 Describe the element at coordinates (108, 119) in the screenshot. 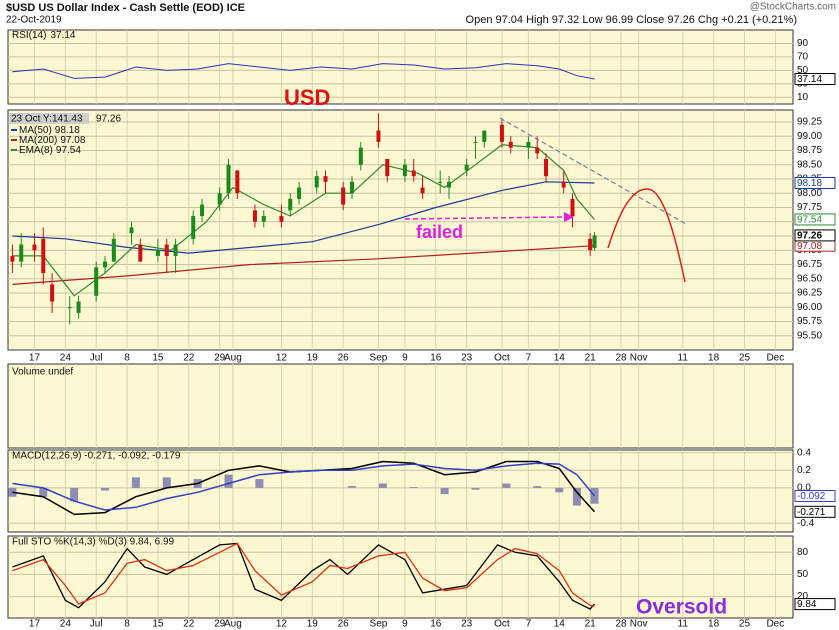

I see `last-close: 97.26` at that location.